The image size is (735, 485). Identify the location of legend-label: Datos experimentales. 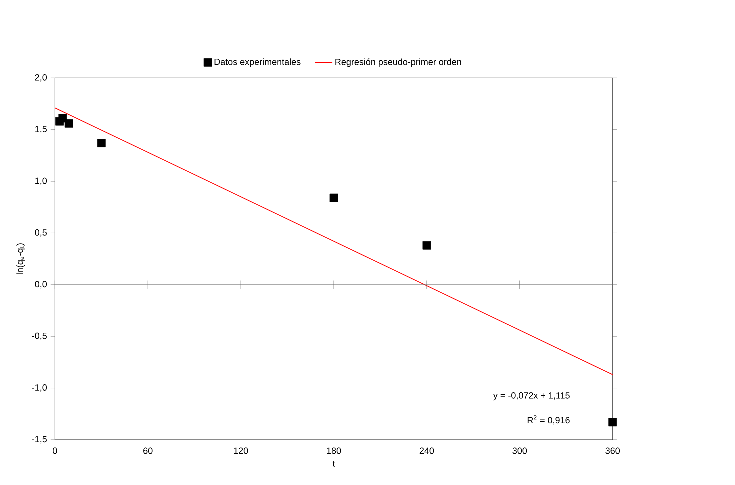
(257, 62).